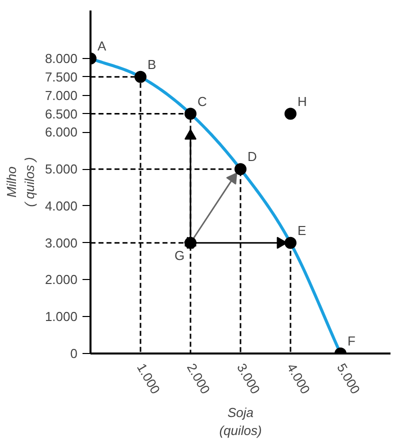 Image resolution: width=400 pixels, height=441 pixels. What do you see at coordinates (102, 46) in the screenshot?
I see `annotation: A` at bounding box center [102, 46].